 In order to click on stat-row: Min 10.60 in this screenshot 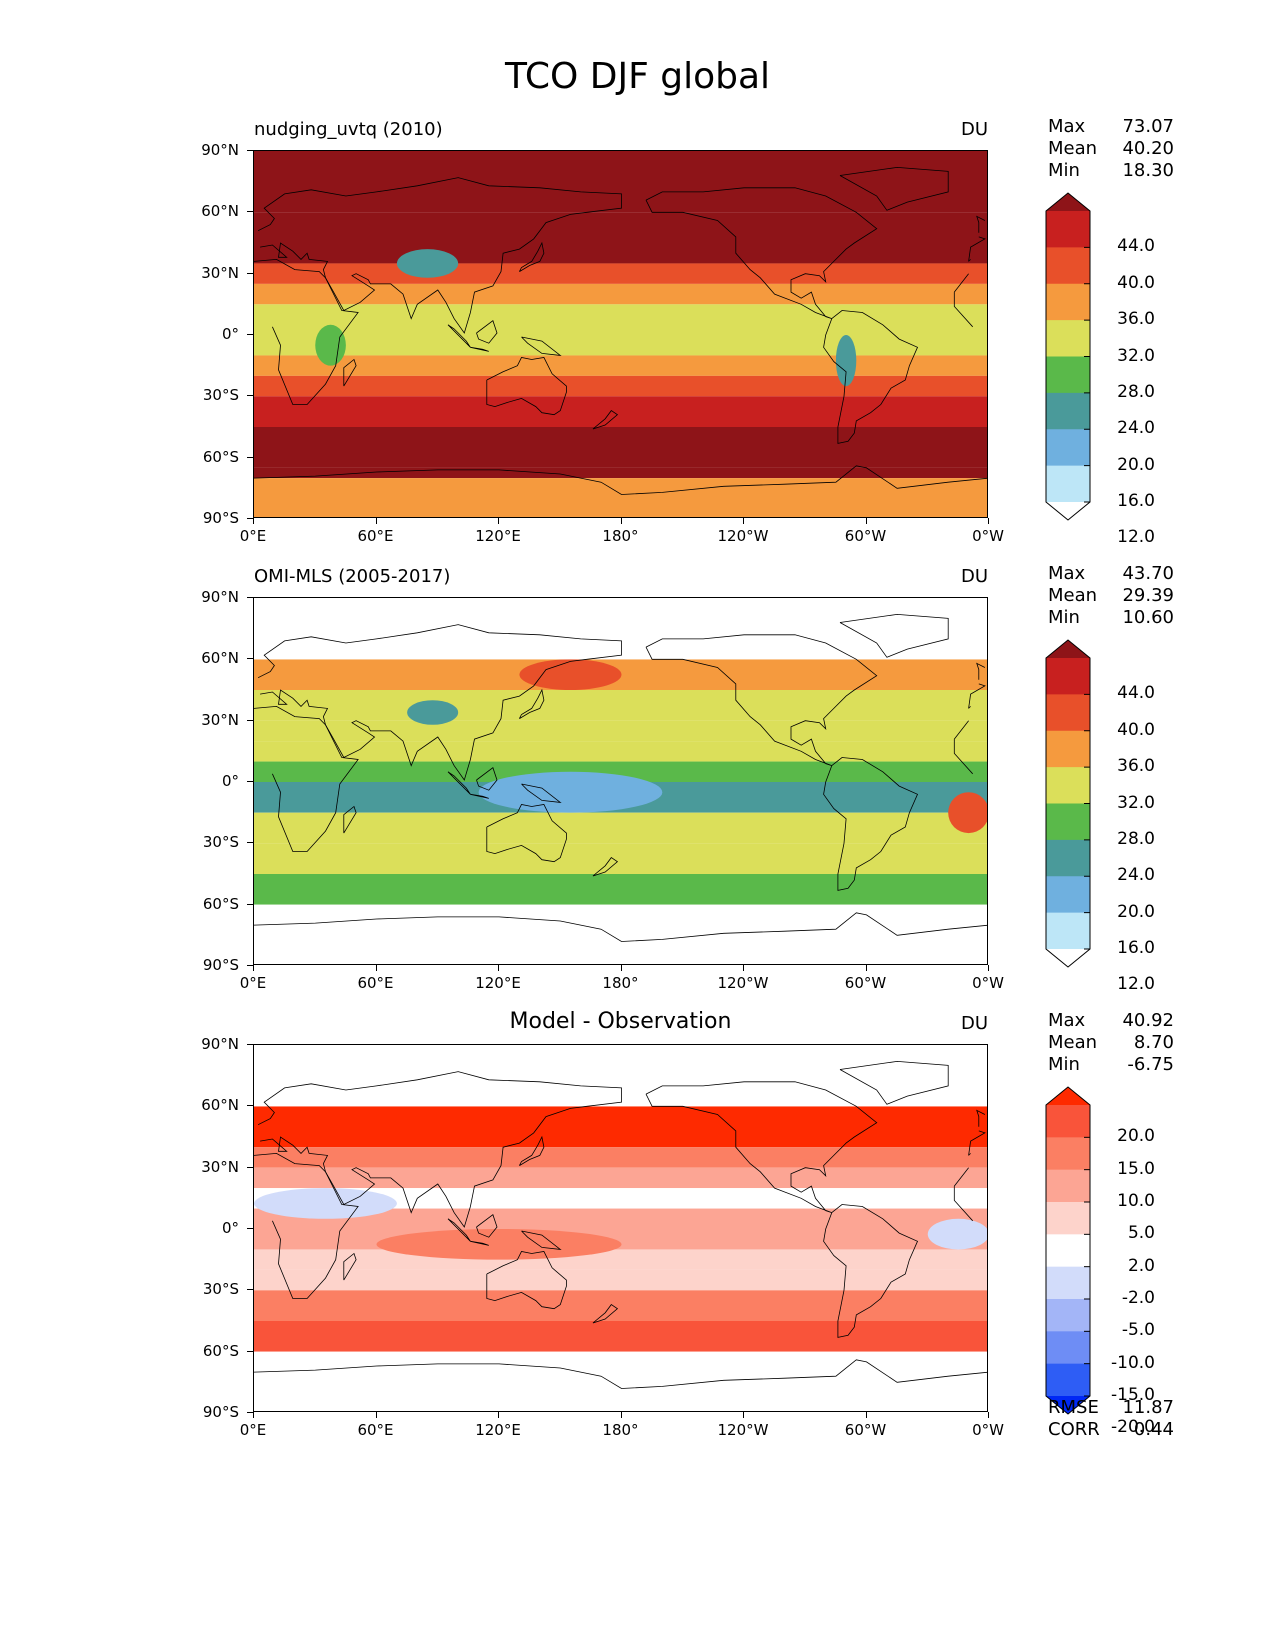, I will do `click(1111, 618)`.